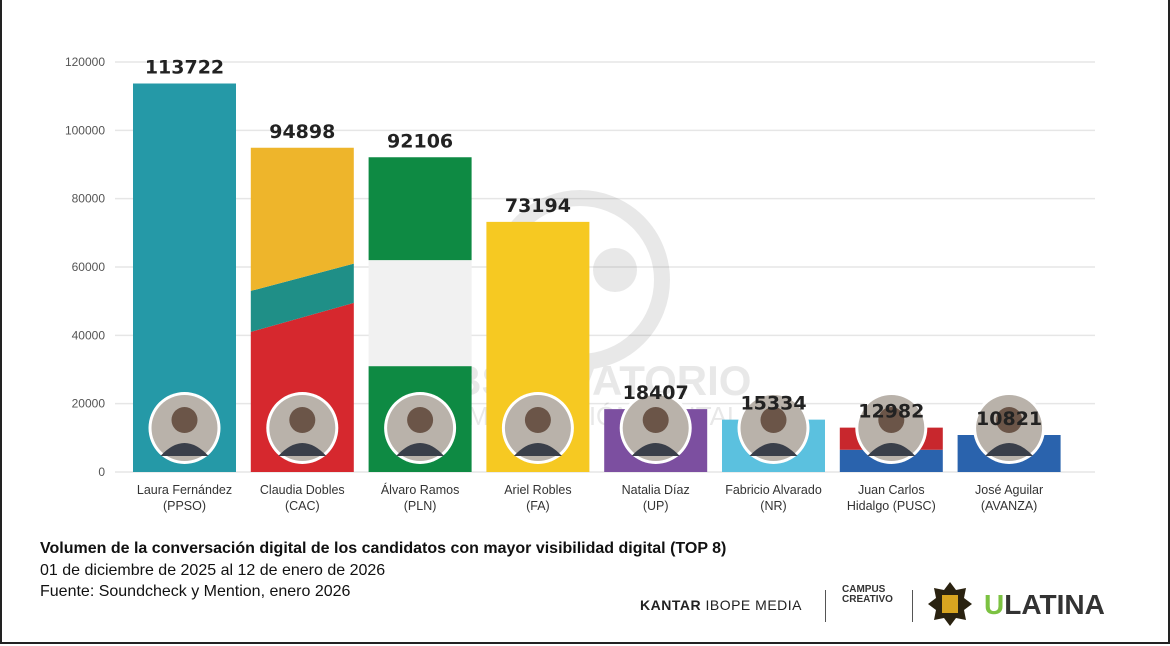 The width and height of the screenshot is (1170, 646). I want to click on x-tick-label: Juan Carlos, so click(891, 490).